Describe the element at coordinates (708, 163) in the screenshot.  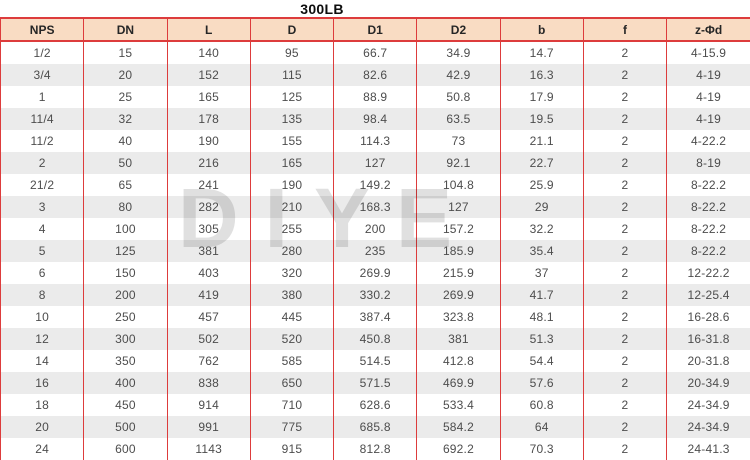
I see `table-cell: 8-19` at that location.